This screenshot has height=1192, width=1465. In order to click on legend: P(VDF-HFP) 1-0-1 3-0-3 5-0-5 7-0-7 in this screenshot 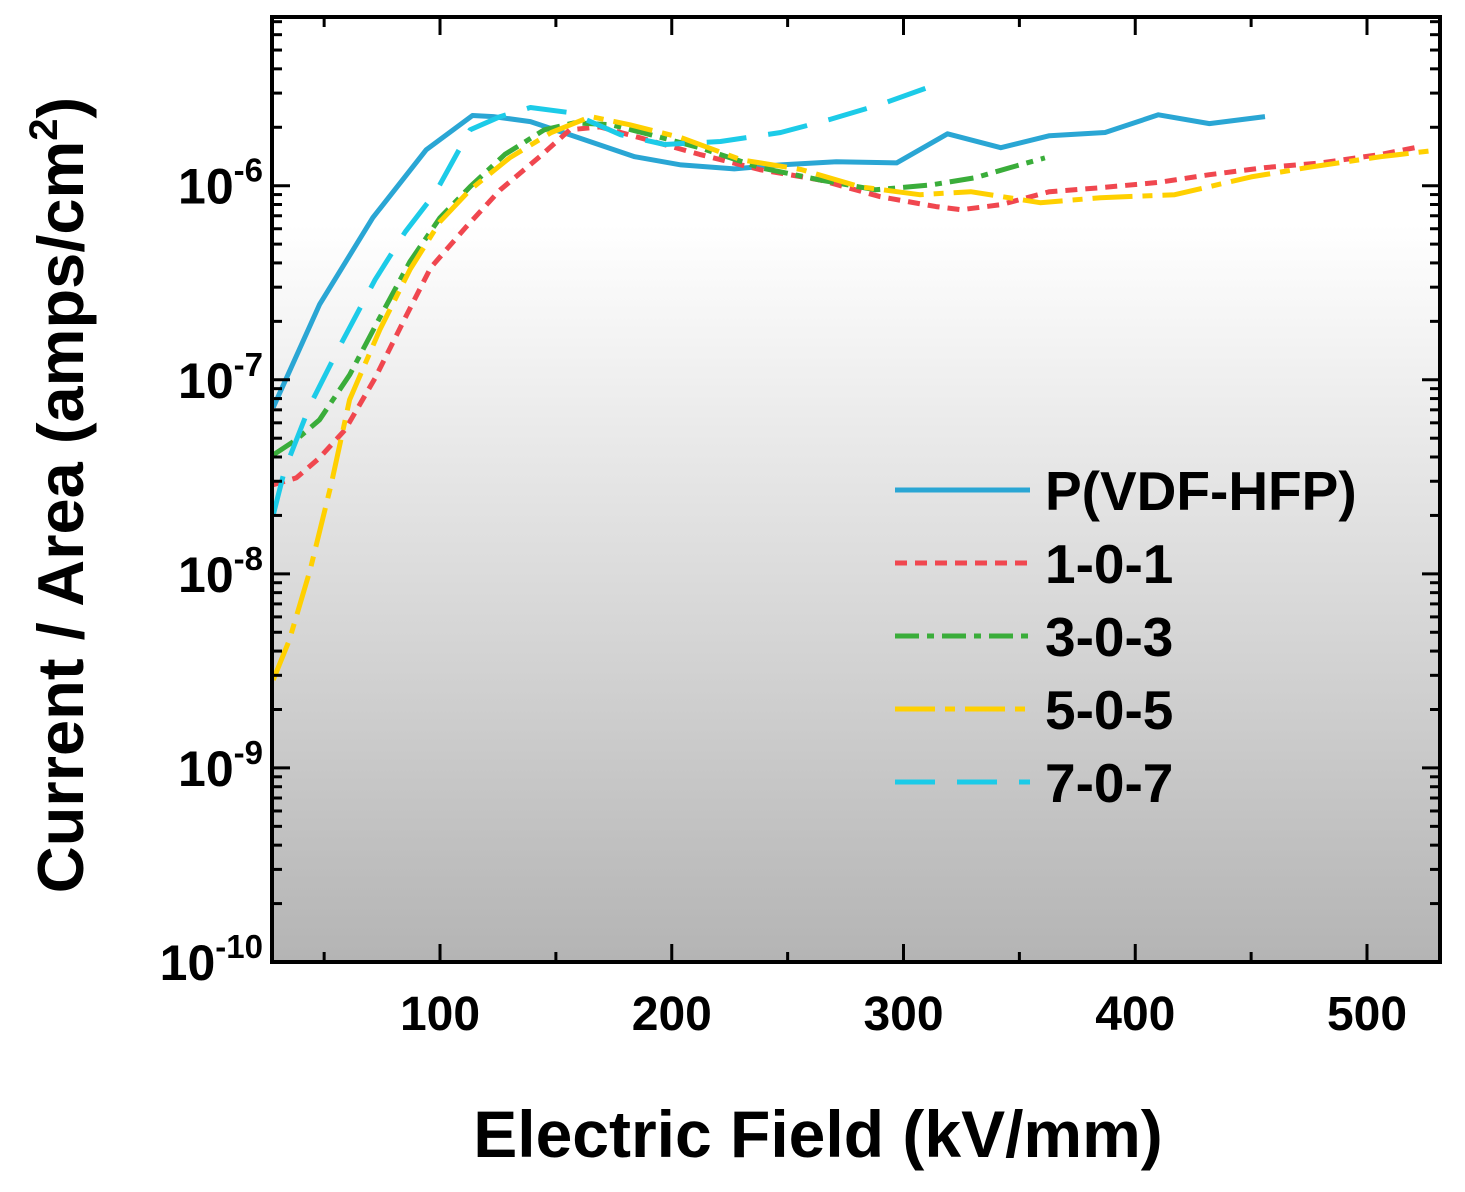, I will do `click(1126, 637)`.